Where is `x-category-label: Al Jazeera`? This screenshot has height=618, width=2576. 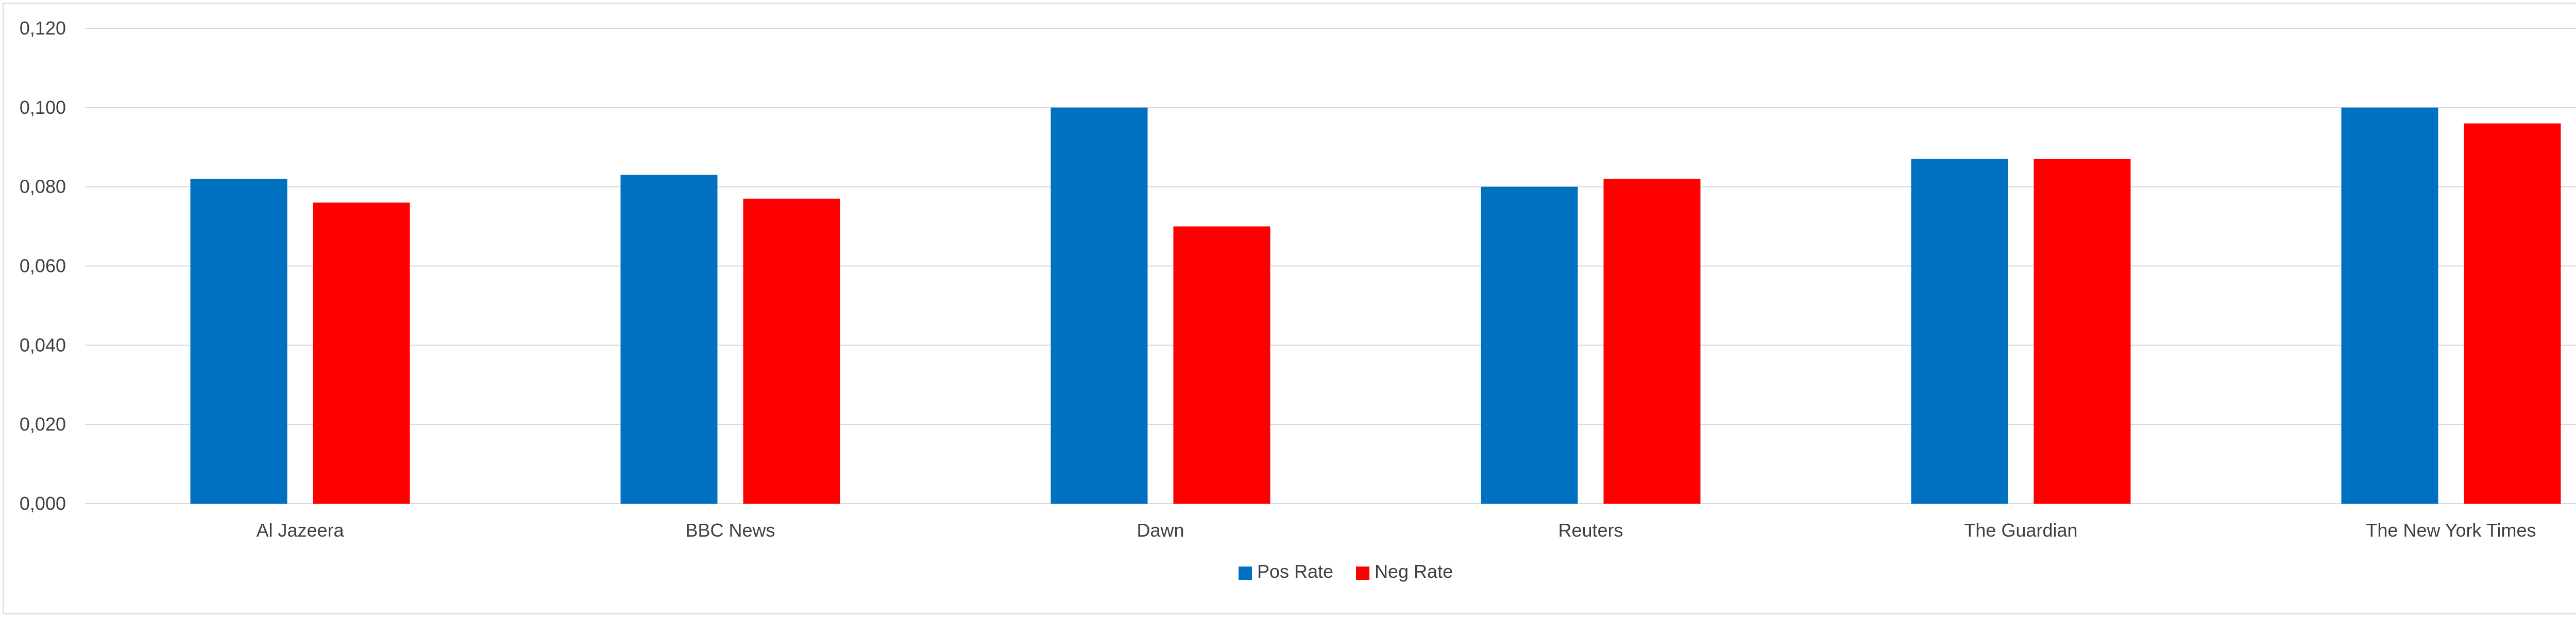 x-category-label: Al Jazeera is located at coordinates (300, 530).